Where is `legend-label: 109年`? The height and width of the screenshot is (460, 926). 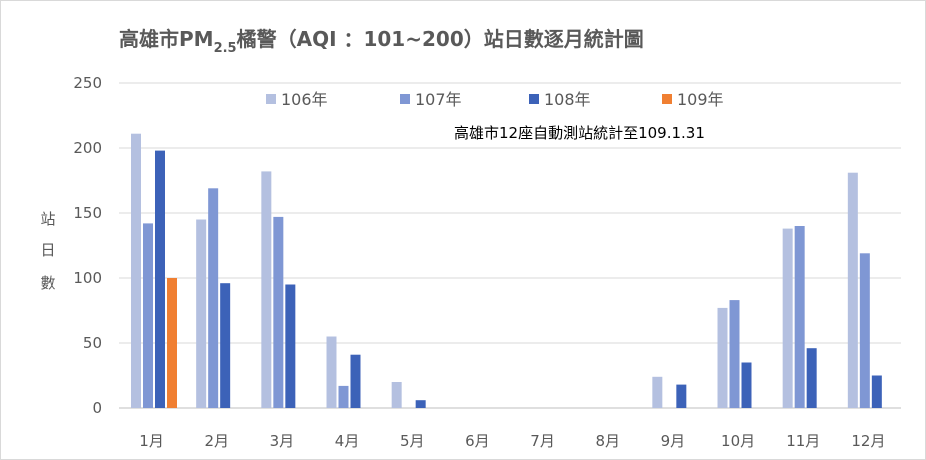
legend-label: 109年 is located at coordinates (700, 99).